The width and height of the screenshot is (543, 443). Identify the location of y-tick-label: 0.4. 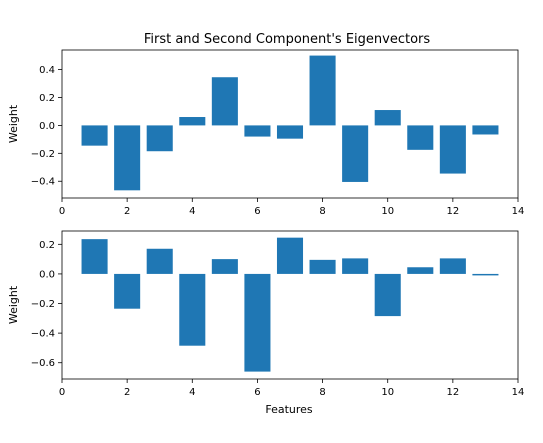
(47, 70).